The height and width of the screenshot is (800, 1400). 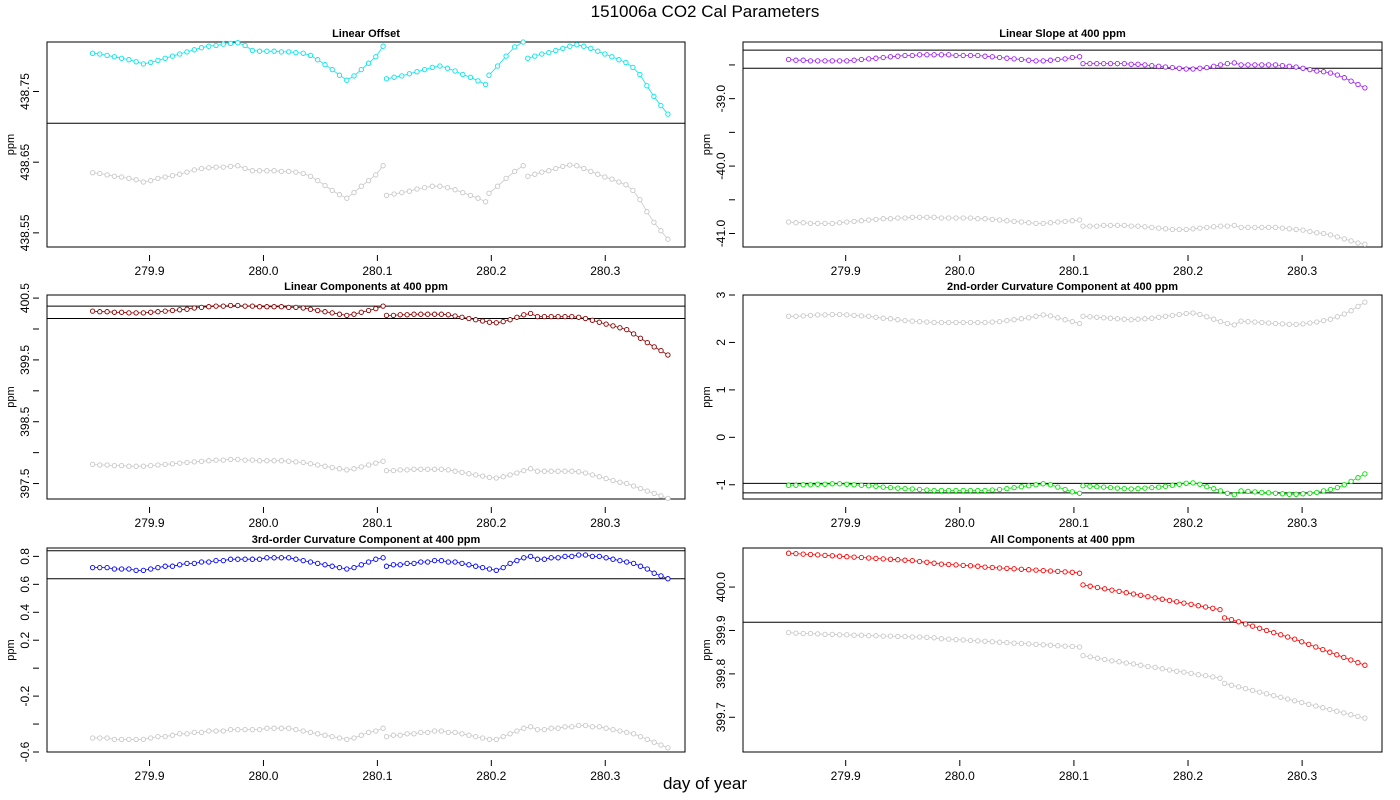 I want to click on y-tick-label: 399.5, so click(x=25, y=360).